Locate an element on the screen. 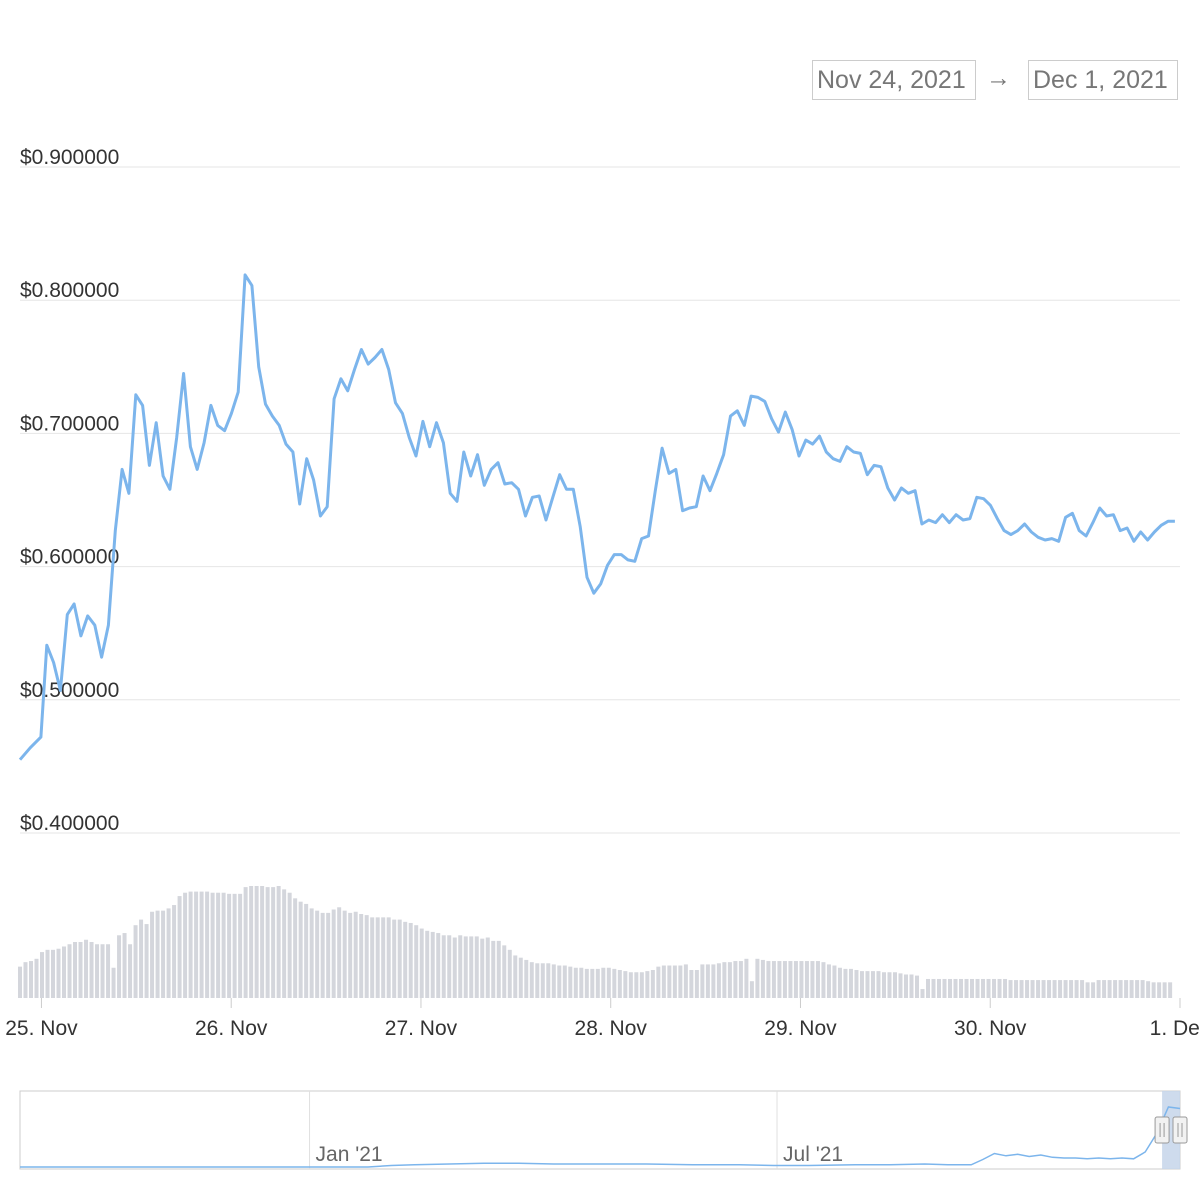 The height and width of the screenshot is (1200, 1200). y-tick-label: $0.800000 is located at coordinates (69, 290).